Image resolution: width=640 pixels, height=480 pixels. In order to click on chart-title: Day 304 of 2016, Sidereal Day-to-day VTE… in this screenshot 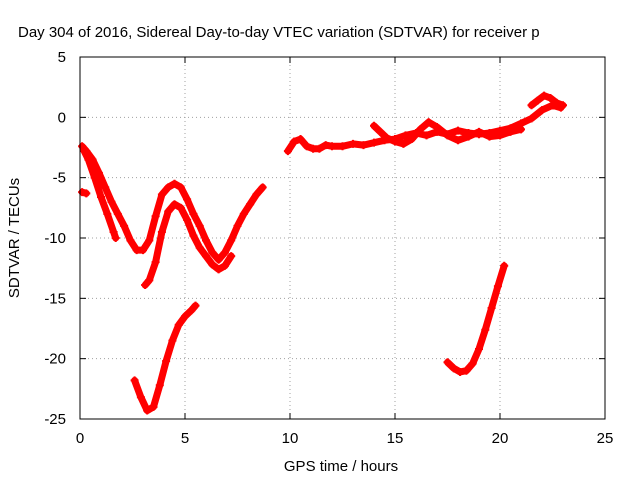, I will do `click(279, 32)`.